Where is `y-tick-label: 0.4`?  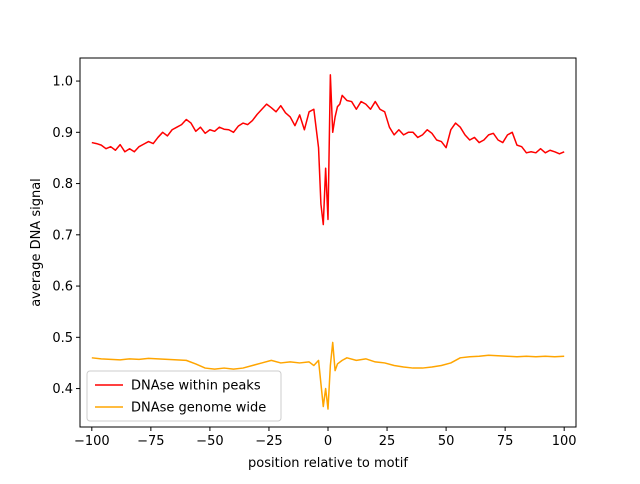 y-tick-label: 0.4 is located at coordinates (62, 389).